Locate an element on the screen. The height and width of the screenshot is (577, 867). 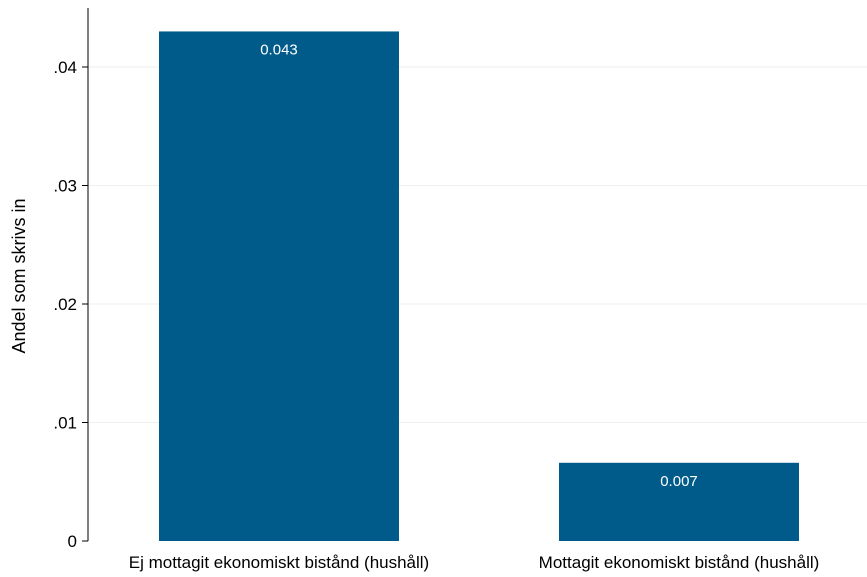
y-ticks: 0 .01 .02 .03 .04 is located at coordinates (70, 304).